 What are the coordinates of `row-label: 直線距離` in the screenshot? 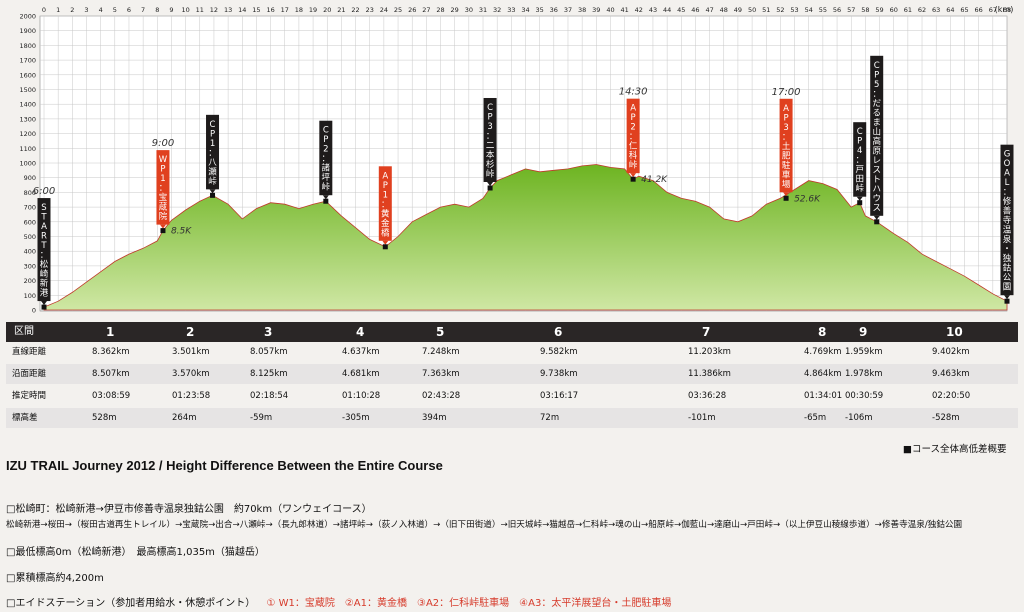 It's located at (29, 352).